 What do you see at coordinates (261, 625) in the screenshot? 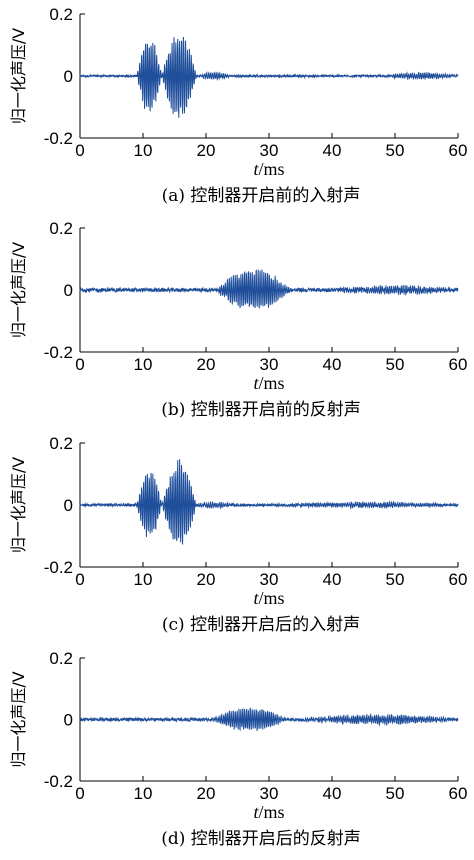
I see `panel-caption: (c) 控制器开启后的入射声` at bounding box center [261, 625].